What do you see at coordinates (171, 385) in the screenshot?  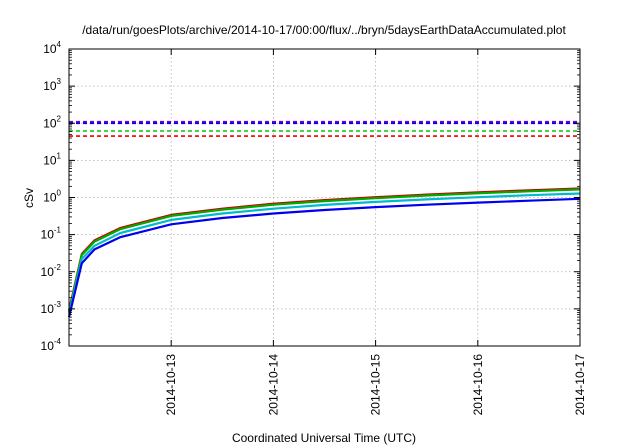 I see `x-tick-label: 2014-10-13` at bounding box center [171, 385].